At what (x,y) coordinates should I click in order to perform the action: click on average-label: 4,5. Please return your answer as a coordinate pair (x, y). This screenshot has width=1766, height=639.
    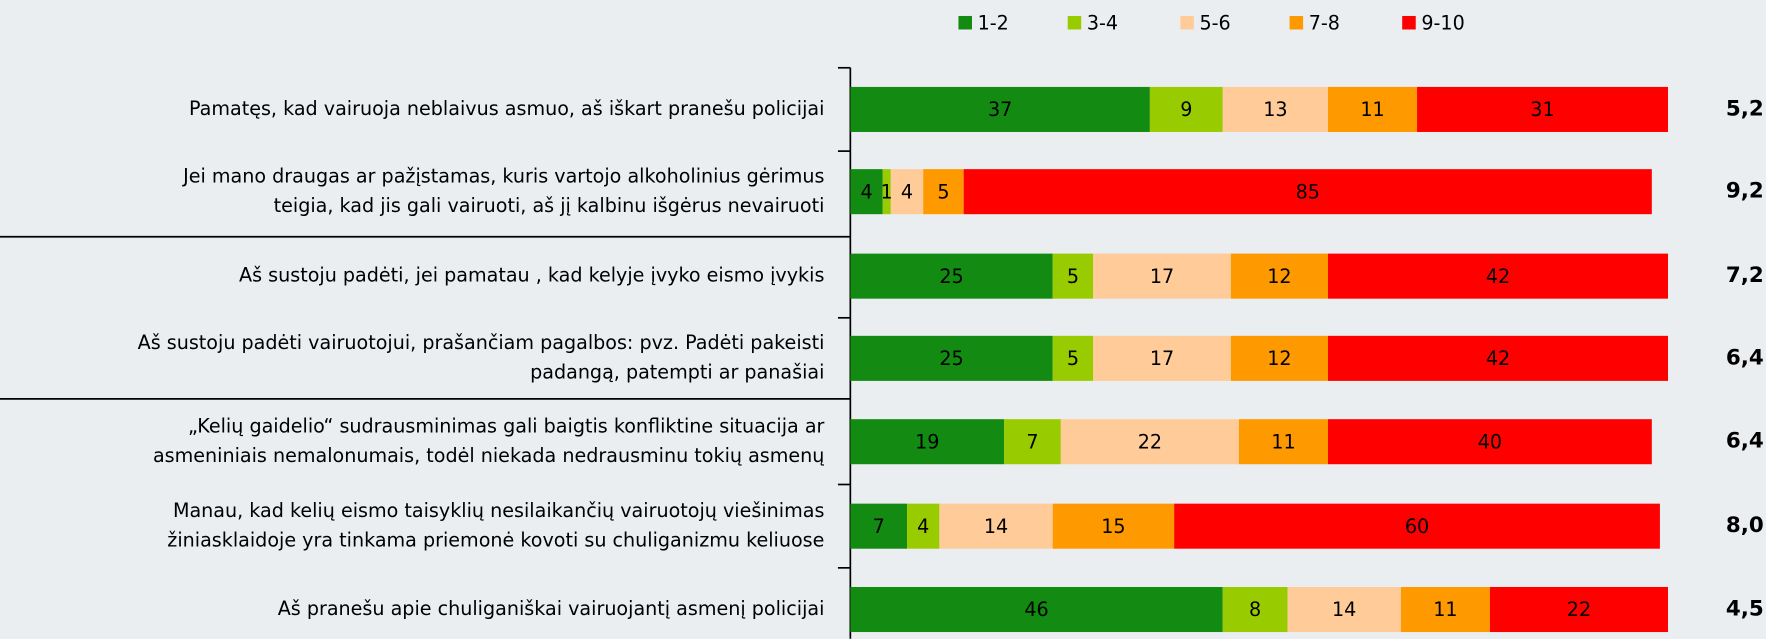
    Looking at the image, I should click on (1745, 609).